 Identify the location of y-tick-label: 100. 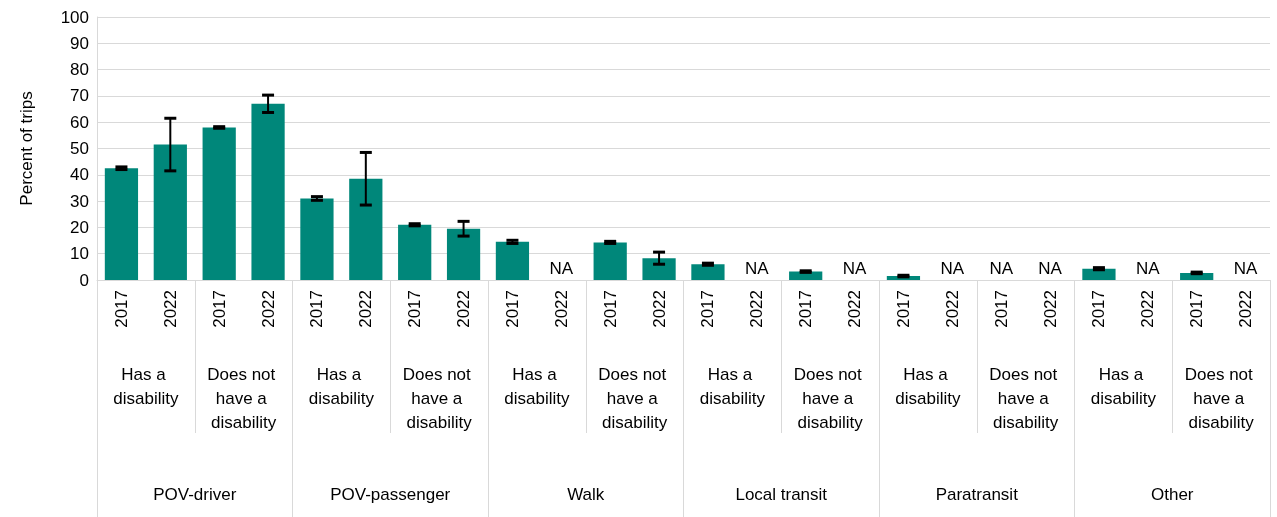
(74, 17).